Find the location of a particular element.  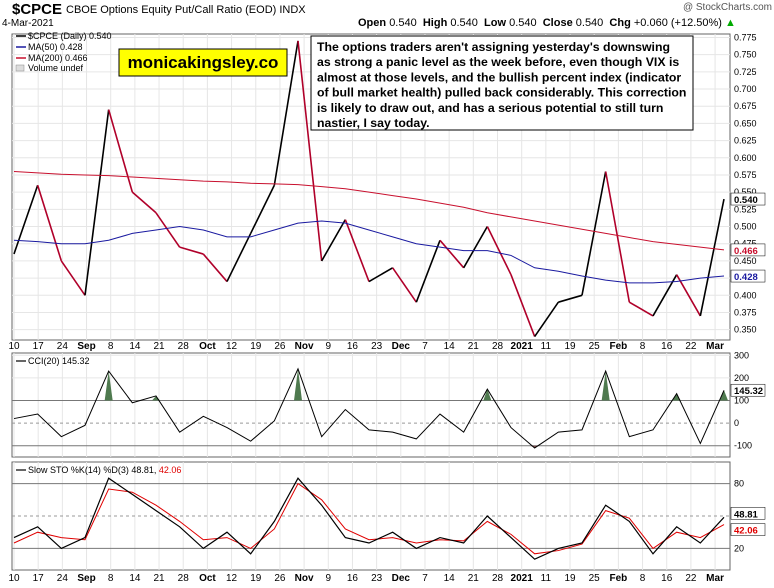

legend-cci-text: CCI(20) 145.32 is located at coordinates (59, 361).